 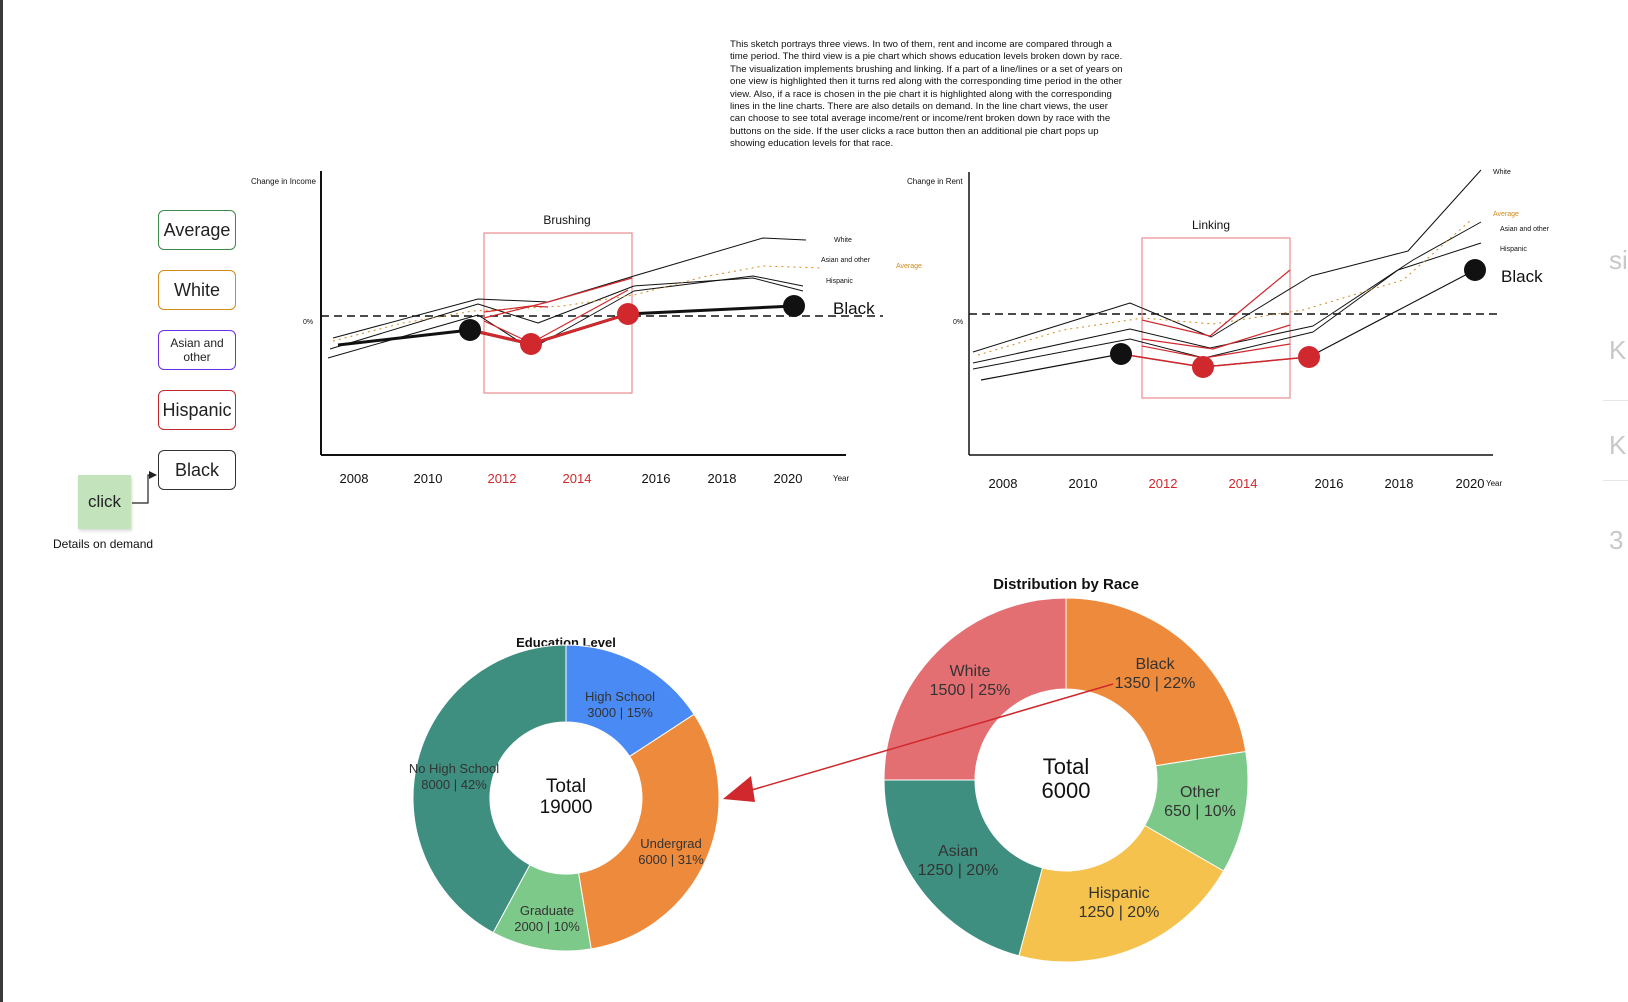 What do you see at coordinates (144, 487) in the screenshot?
I see `sticky-connector-arrow` at bounding box center [144, 487].